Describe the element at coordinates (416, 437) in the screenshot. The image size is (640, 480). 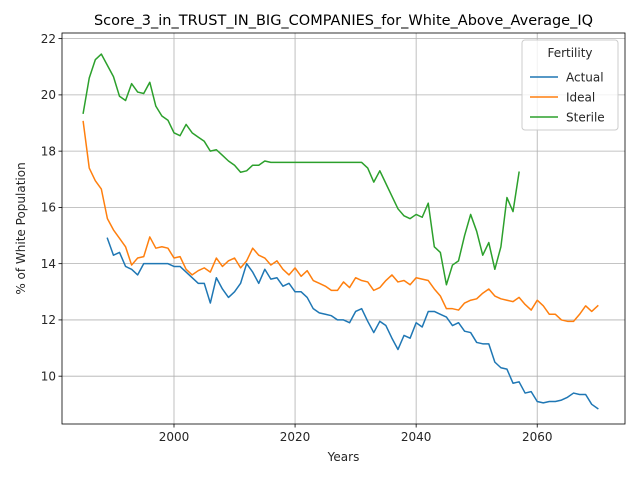
I see `x-tick-label: 2040` at that location.